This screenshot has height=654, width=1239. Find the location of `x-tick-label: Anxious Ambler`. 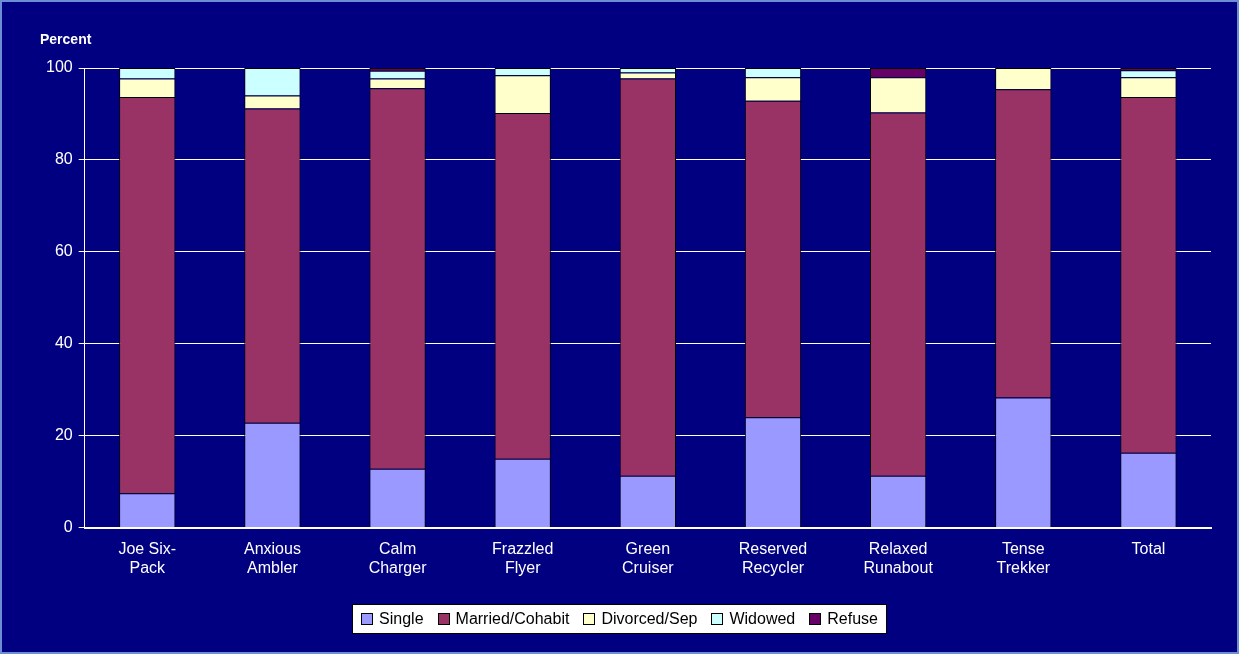

x-tick-label: Anxious Ambler is located at coordinates (272, 557).